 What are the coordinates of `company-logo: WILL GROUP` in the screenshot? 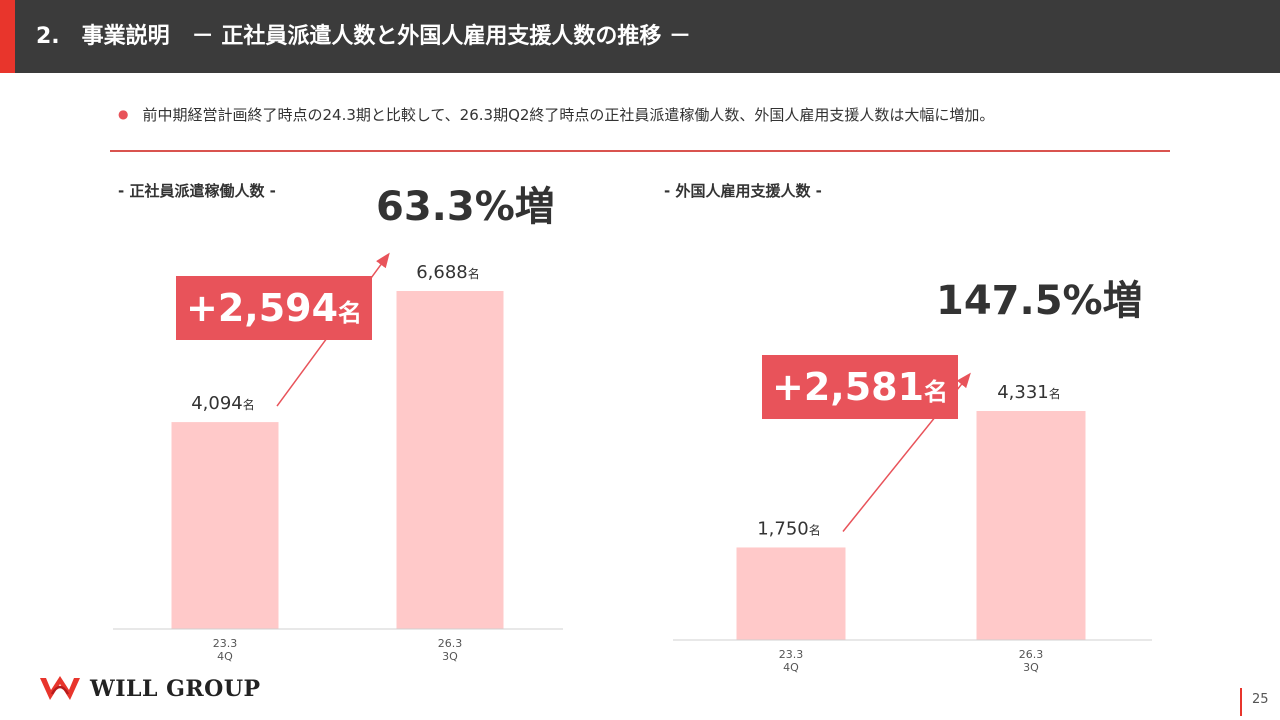 It's located at (149, 689).